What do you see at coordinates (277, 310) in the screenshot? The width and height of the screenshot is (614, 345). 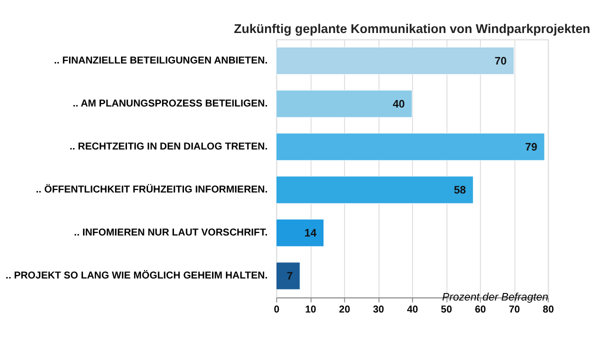 I see `x-tick-label: 0` at bounding box center [277, 310].